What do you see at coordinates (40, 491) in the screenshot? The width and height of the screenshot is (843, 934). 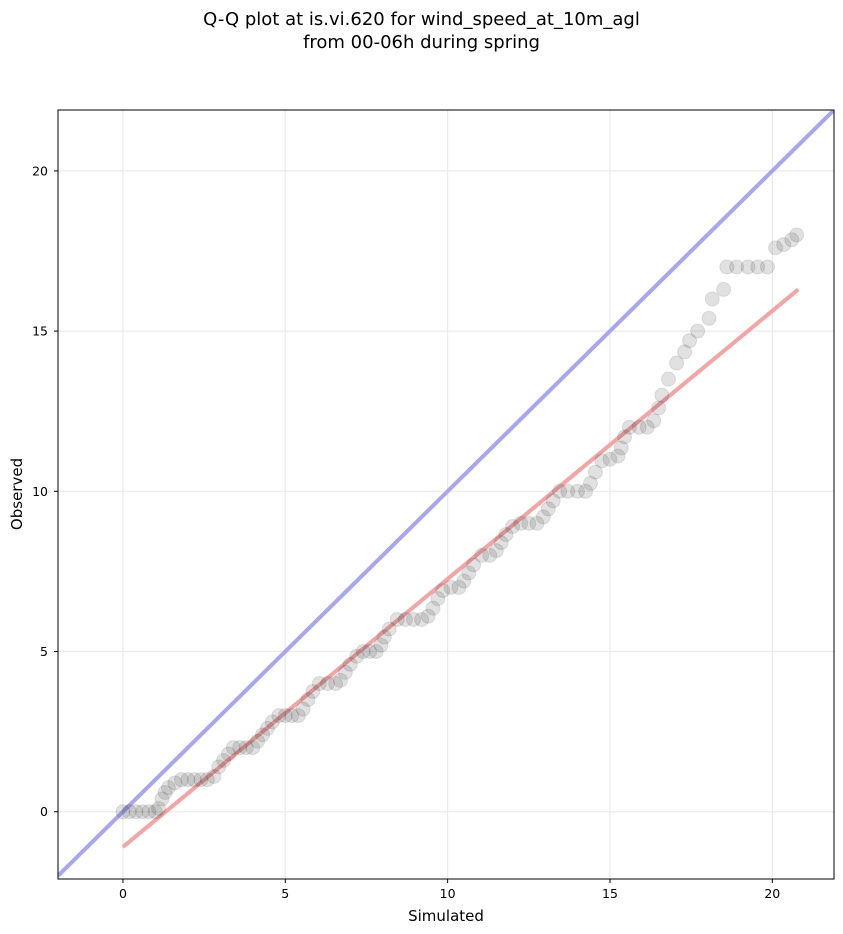 I see `y-tick-label: 10` at bounding box center [40, 491].